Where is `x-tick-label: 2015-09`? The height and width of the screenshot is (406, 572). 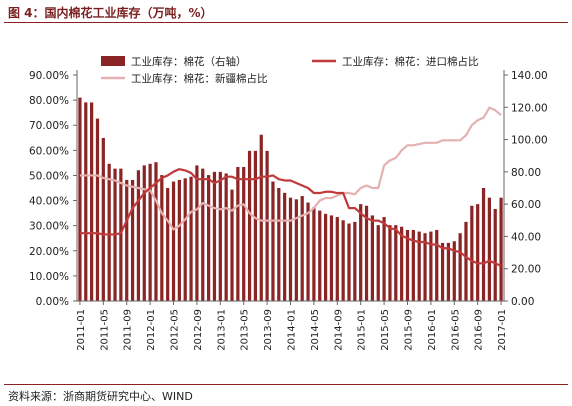 x-tick-label: 2015-09 is located at coordinates (408, 330).